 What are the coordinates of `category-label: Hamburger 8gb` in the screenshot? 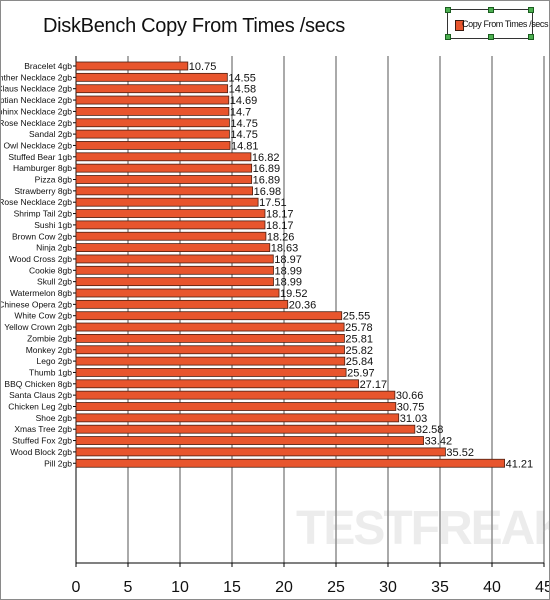 It's located at (42, 168).